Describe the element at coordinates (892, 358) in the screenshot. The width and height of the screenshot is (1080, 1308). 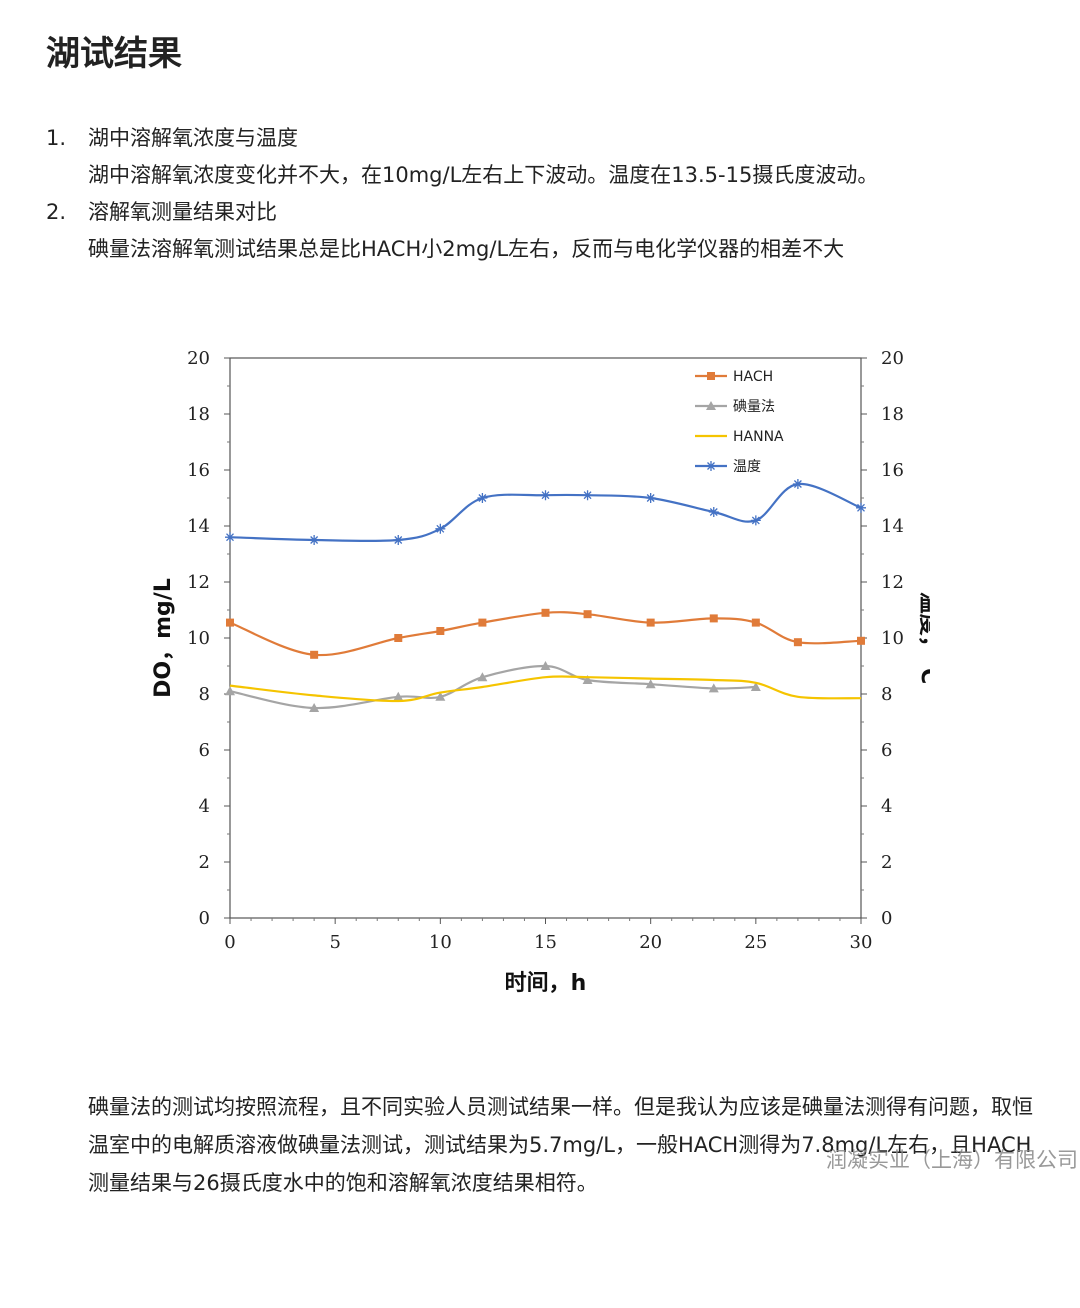
I see `y2-tick-label: 20` at that location.